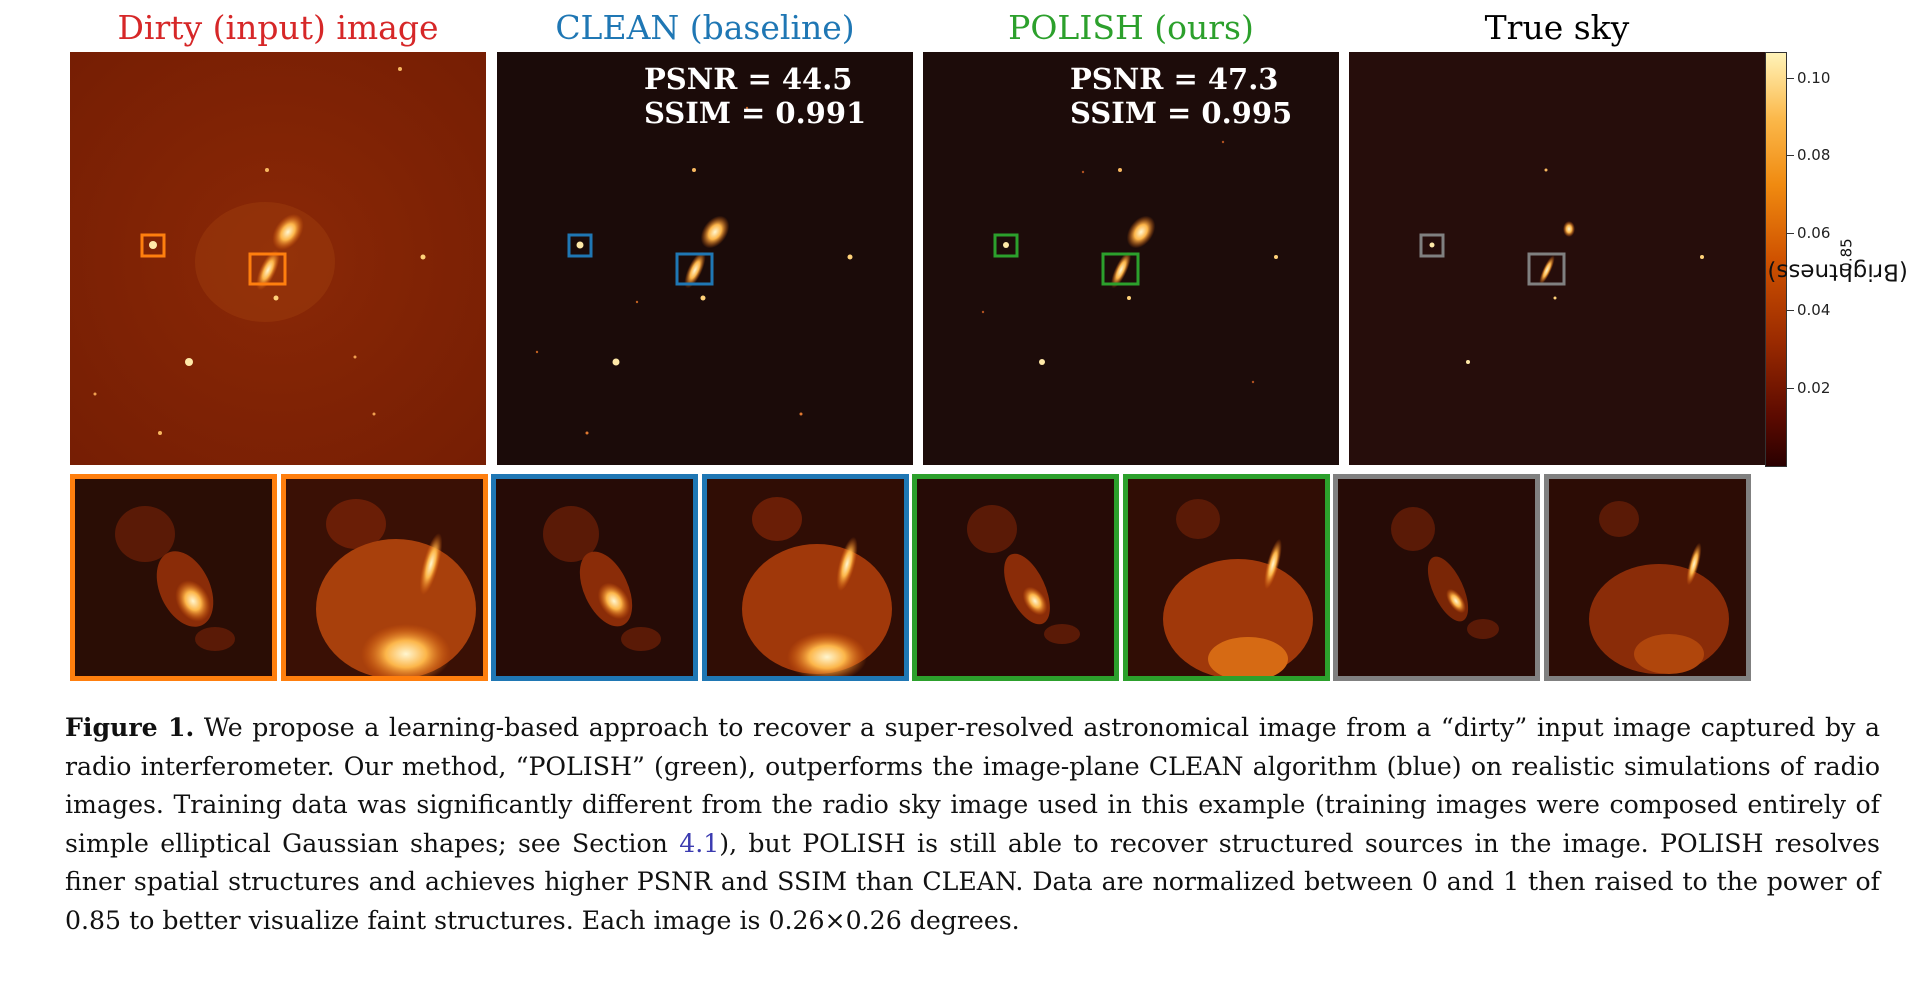  What do you see at coordinates (1814, 233) in the screenshot?
I see `colorbar-tick-label: 0.06` at bounding box center [1814, 233].